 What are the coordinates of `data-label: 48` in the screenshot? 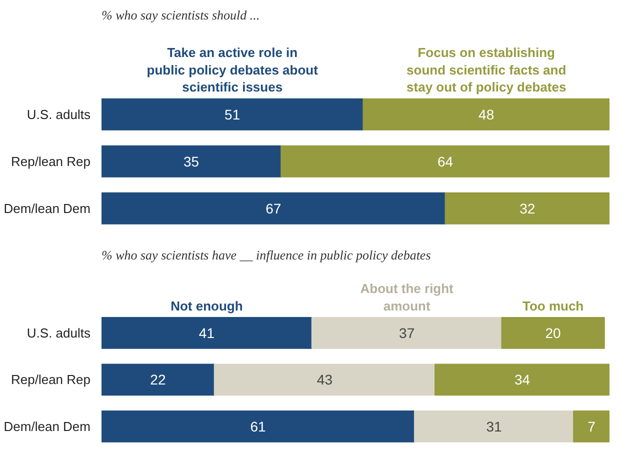 It's located at (486, 114).